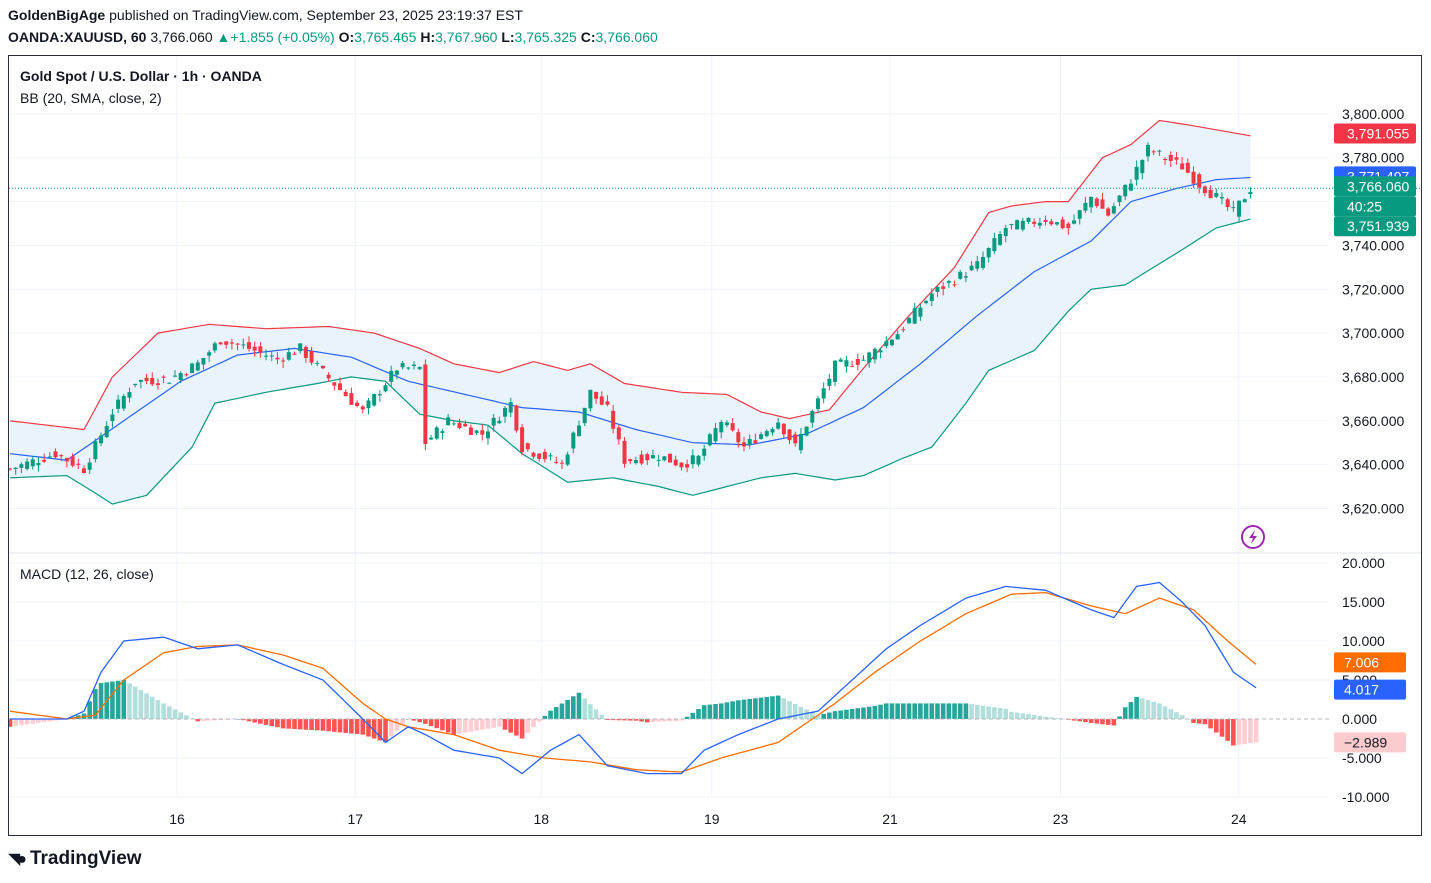 The height and width of the screenshot is (883, 1431). Describe the element at coordinates (181, 37) in the screenshot. I see `last-price: 3,766.060` at that location.